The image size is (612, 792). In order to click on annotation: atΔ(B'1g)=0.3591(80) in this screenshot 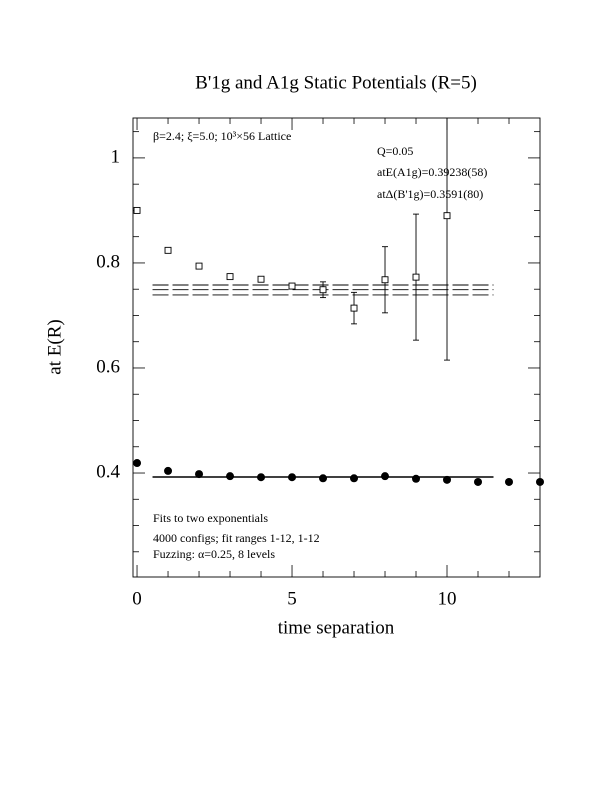, I will do `click(430, 194)`.